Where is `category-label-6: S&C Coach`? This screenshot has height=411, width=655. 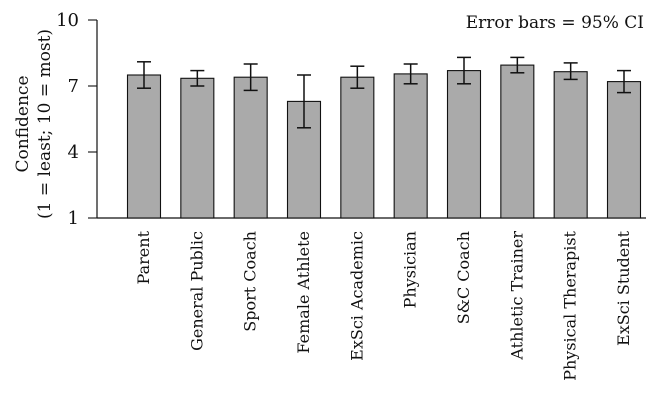
category-label-6: S&C Coach is located at coordinates (463, 277).